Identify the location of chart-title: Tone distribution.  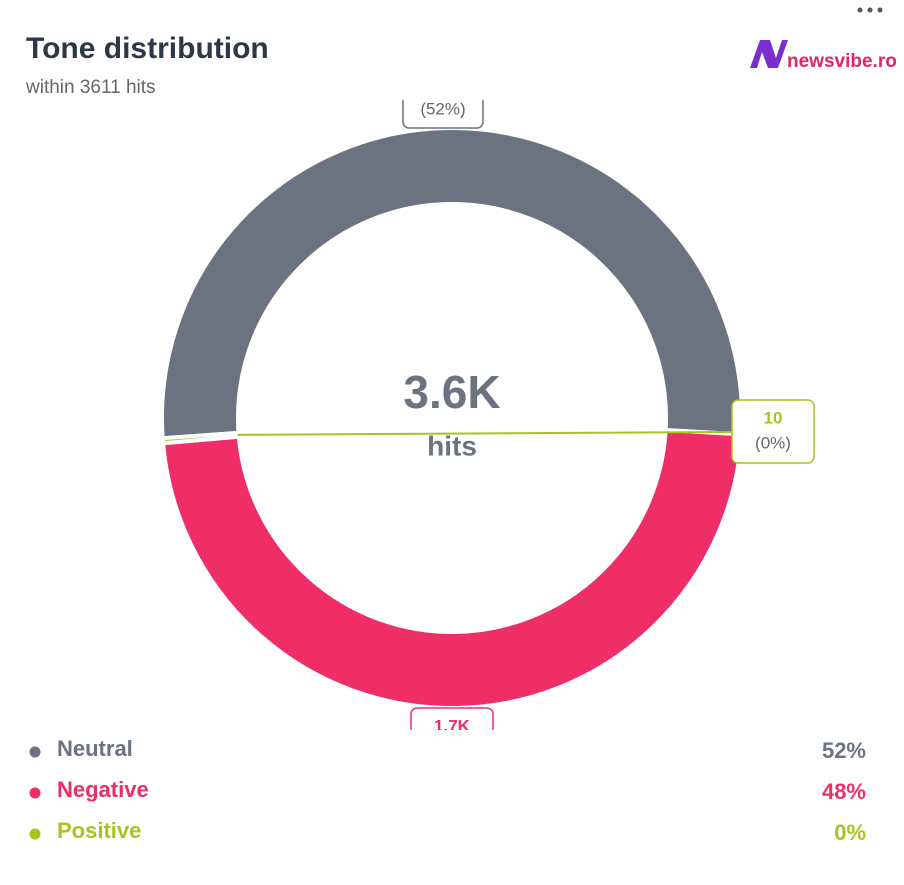
(147, 48).